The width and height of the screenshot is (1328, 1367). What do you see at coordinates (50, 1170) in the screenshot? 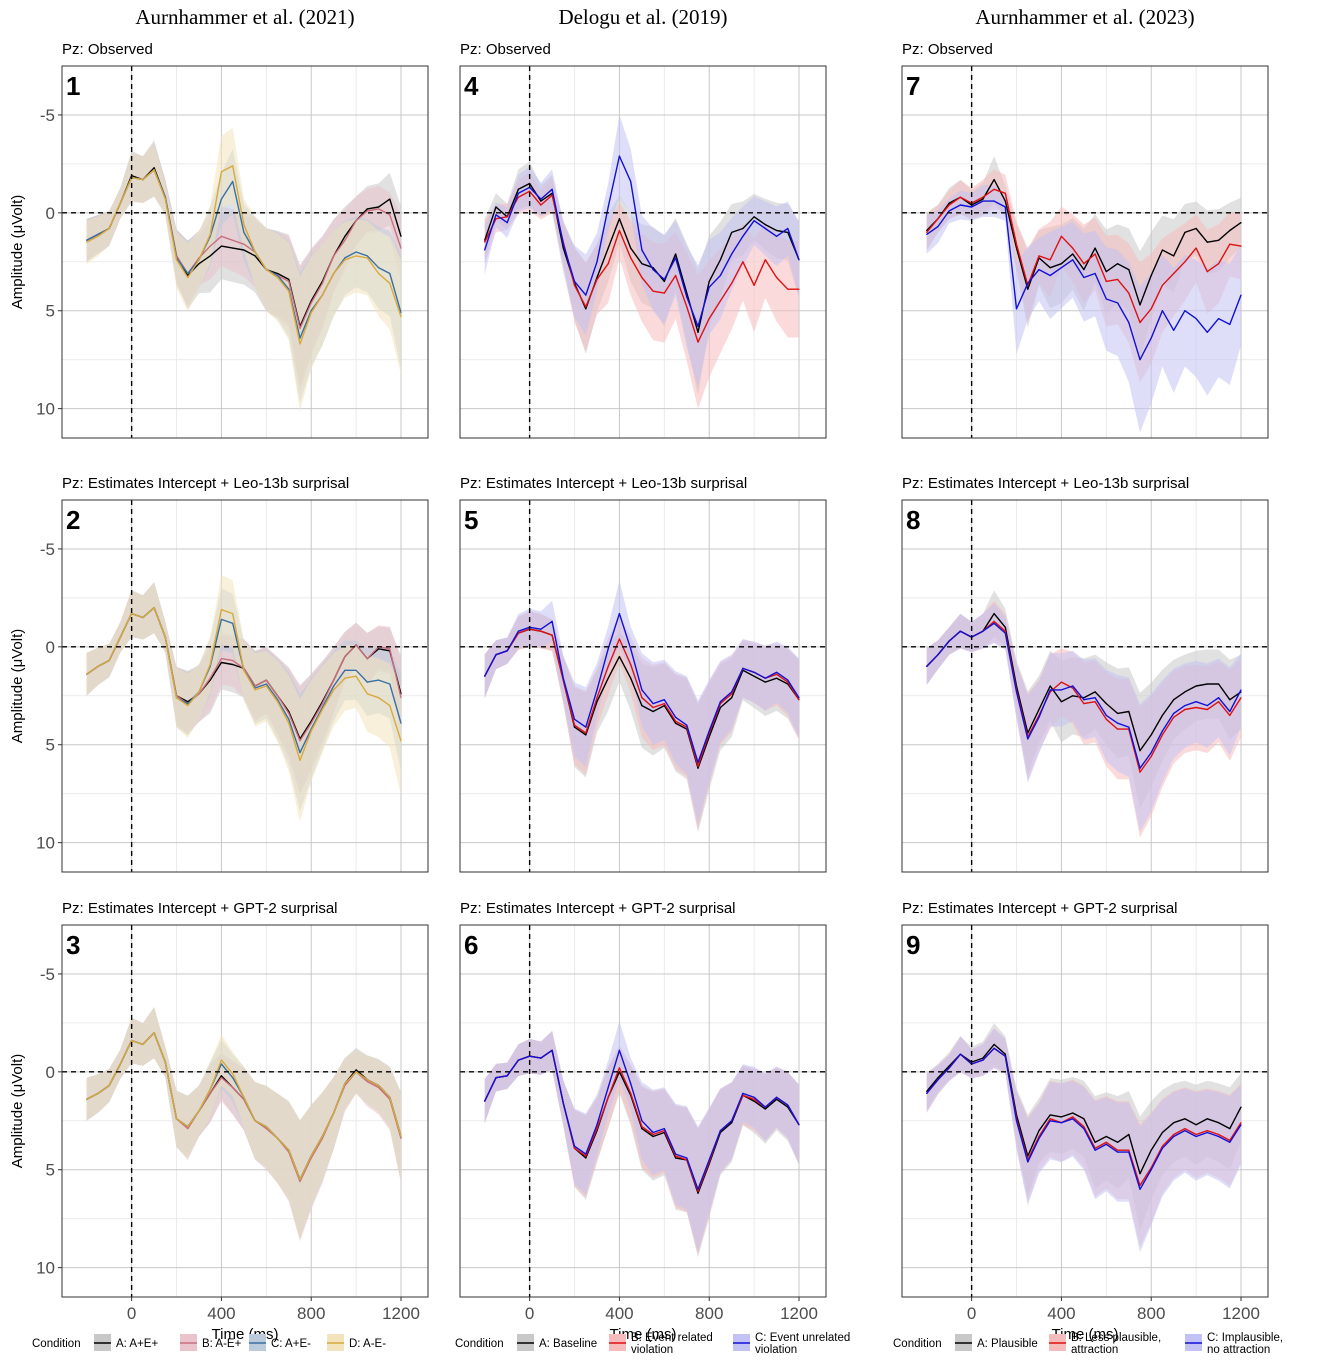
I see `y-tick-label: 5` at bounding box center [50, 1170].